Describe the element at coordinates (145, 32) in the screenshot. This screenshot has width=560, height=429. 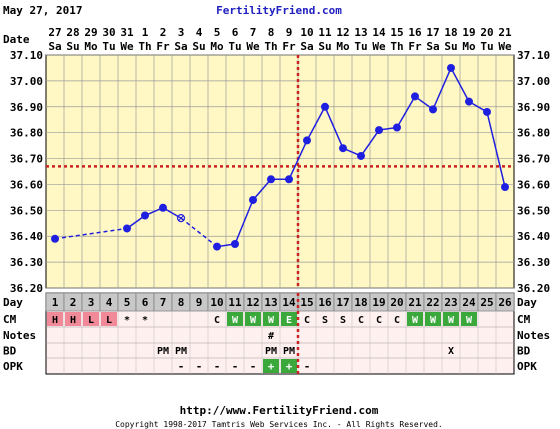
I see `date-number: 1` at that location.